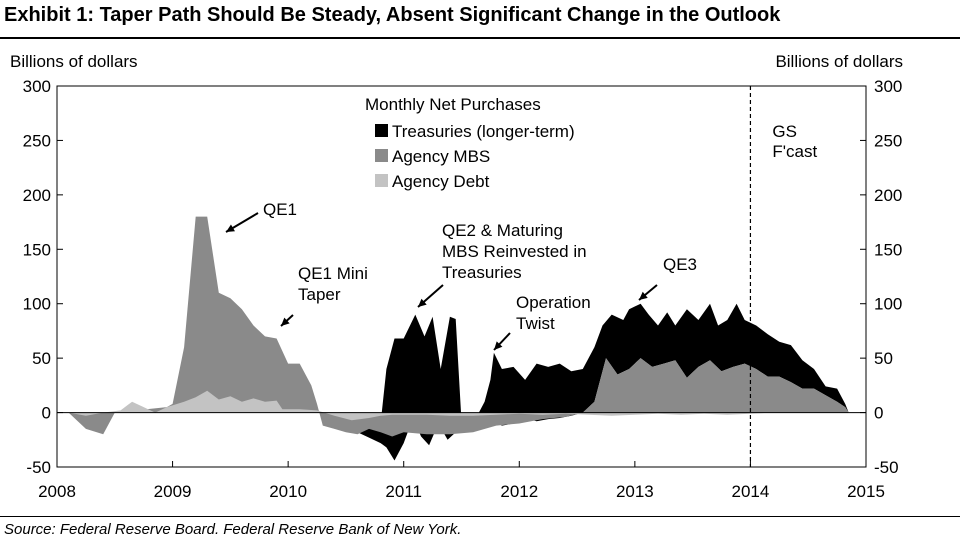 The height and width of the screenshot is (542, 960). What do you see at coordinates (453, 104) in the screenshot?
I see `legend-title: Monthly Net Purchases` at bounding box center [453, 104].